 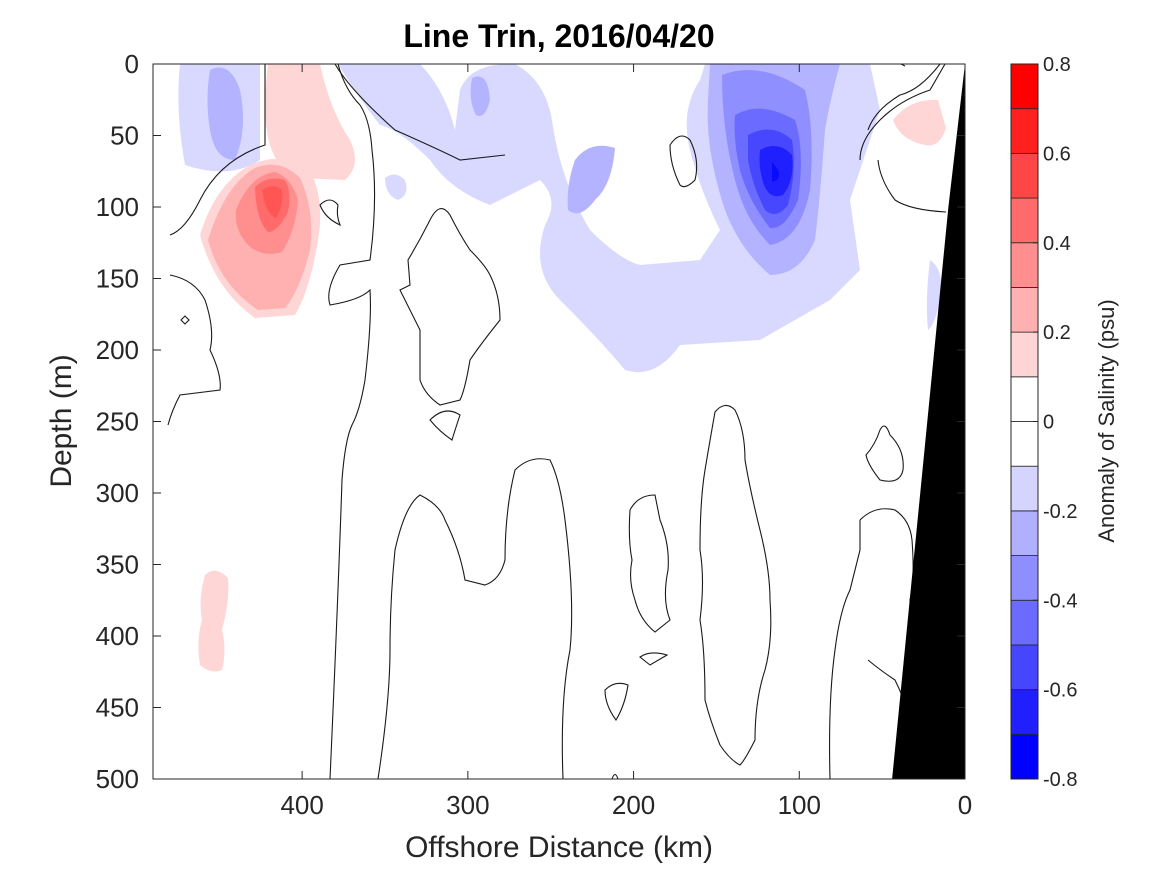 What do you see at coordinates (124, 136) in the screenshot?
I see `y-tick-label: 50` at bounding box center [124, 136].